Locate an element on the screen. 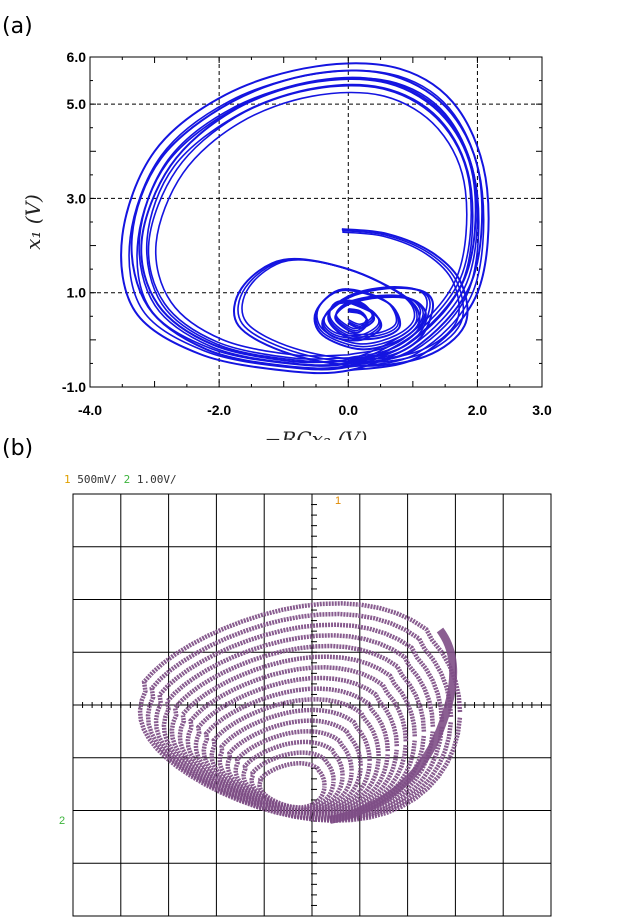 This screenshot has height=920, width=620. ch1-scale: 500mV/ is located at coordinates (97, 479).